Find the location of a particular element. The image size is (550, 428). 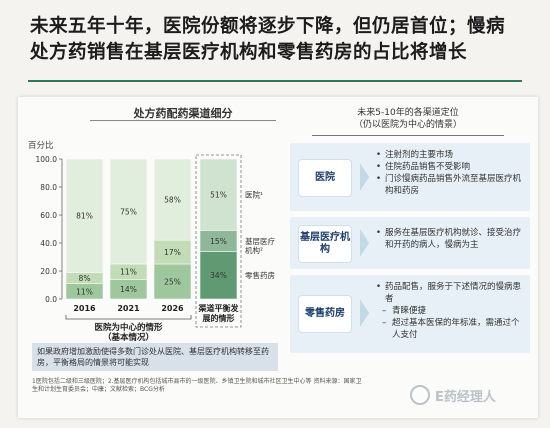

list-item: 服务在基层医疗机构就诊、接受治疗和开药的病人，慢病为主 is located at coordinates (451, 239).